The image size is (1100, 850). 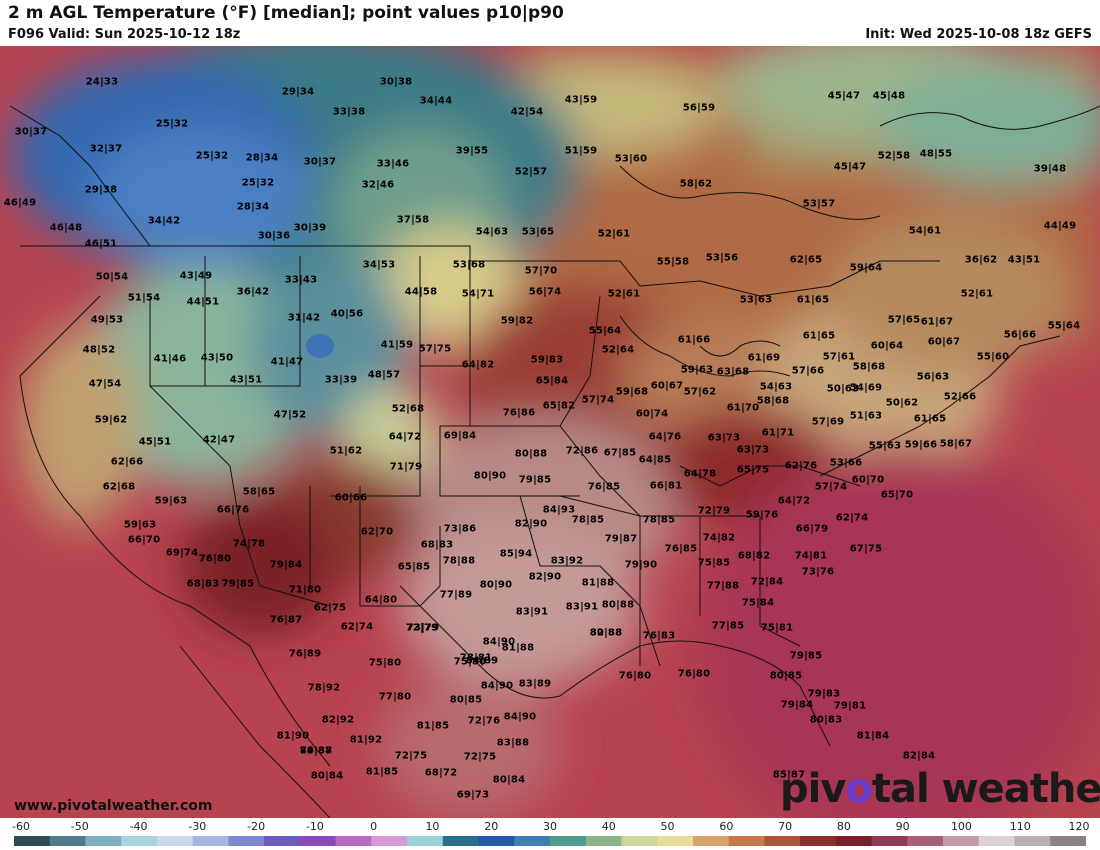 What do you see at coordinates (414, 567) in the screenshot?
I see `point-value-label: 65|85` at bounding box center [414, 567].